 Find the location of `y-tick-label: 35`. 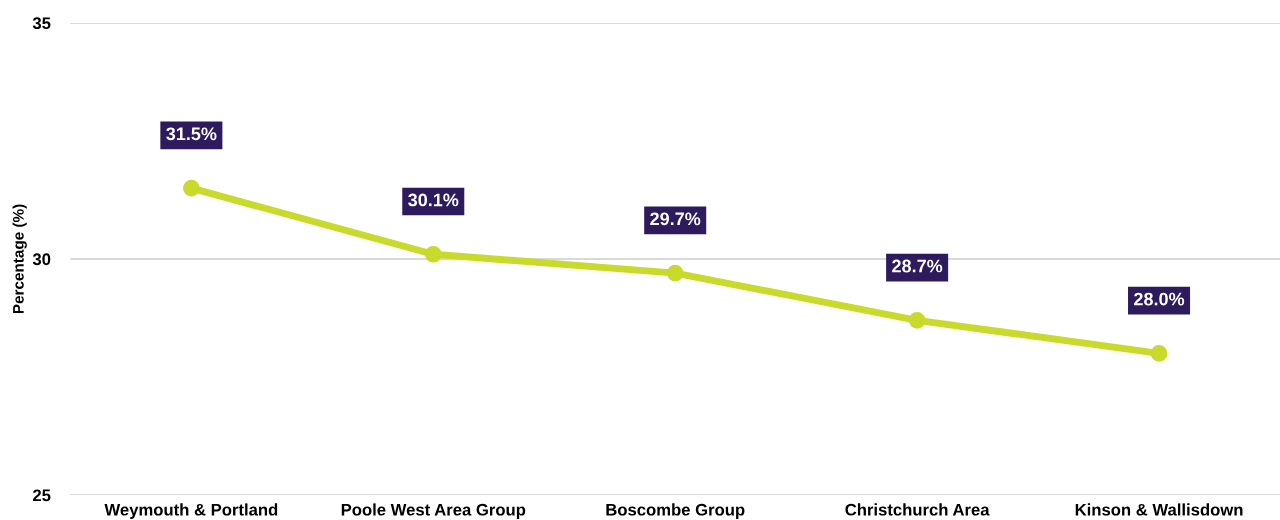

y-tick-label: 35 is located at coordinates (41, 23).